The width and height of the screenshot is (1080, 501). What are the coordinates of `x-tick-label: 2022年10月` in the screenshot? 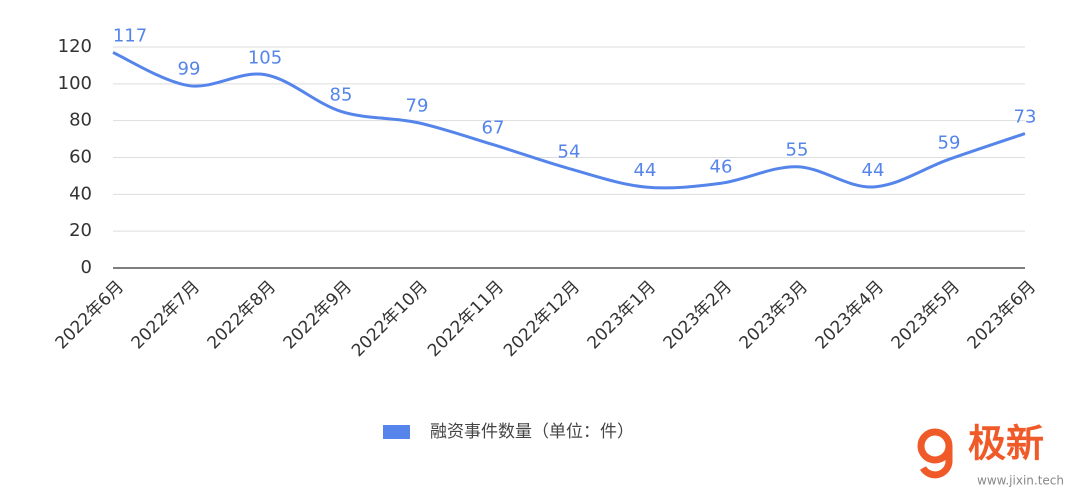 It's located at (390, 319).